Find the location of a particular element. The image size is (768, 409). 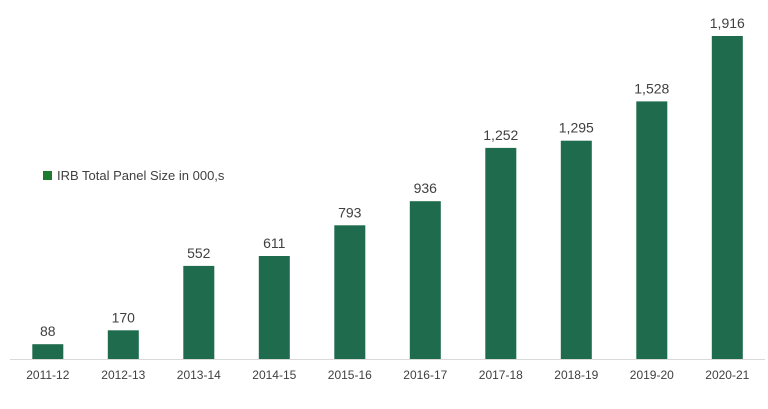

x-tick-label-2011-12: 2011-12 is located at coordinates (47, 375).